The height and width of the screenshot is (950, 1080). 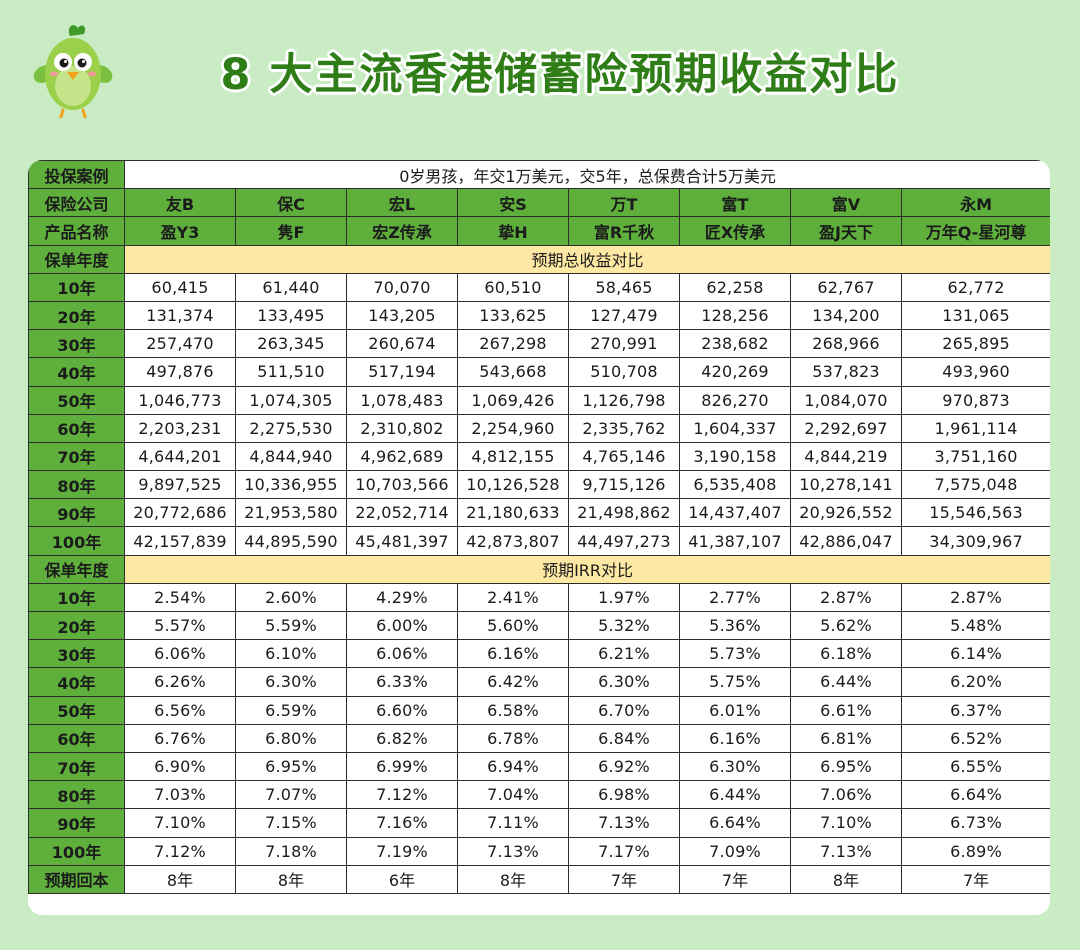 I want to click on value-cell: 6.33%, so click(x=402, y=682).